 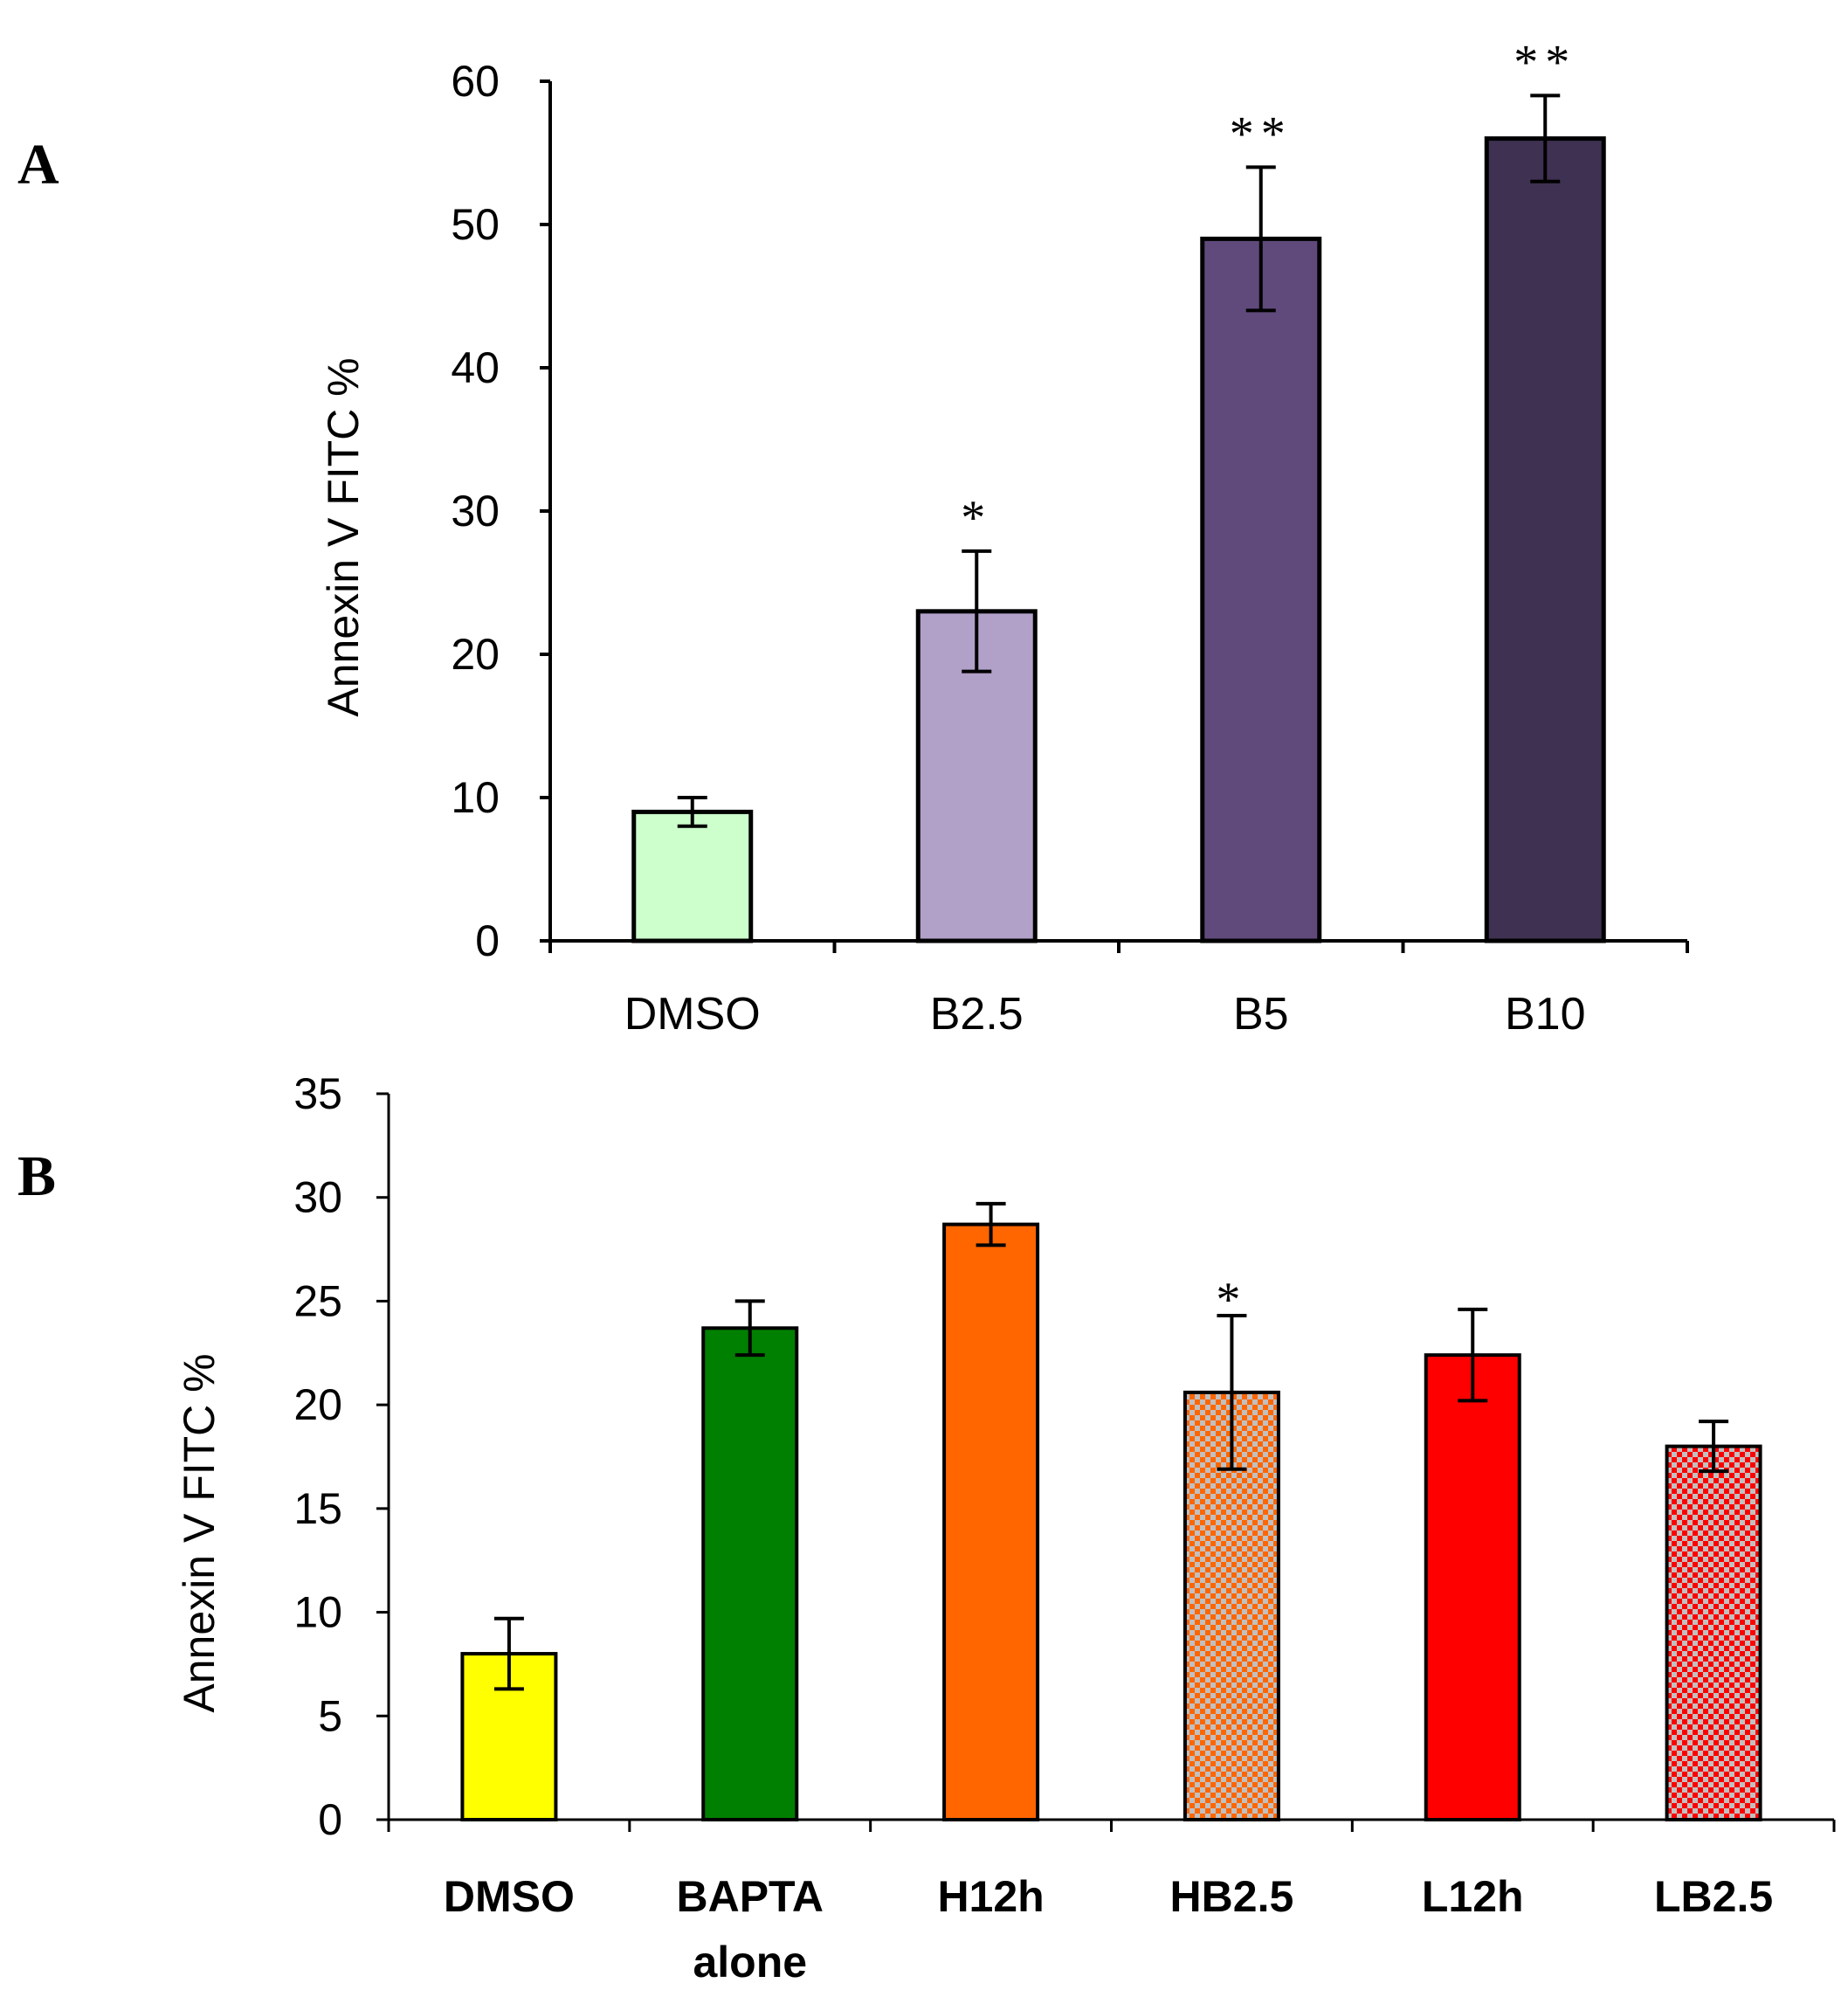 I want to click on panel-a-letter: A, so click(x=38, y=165).